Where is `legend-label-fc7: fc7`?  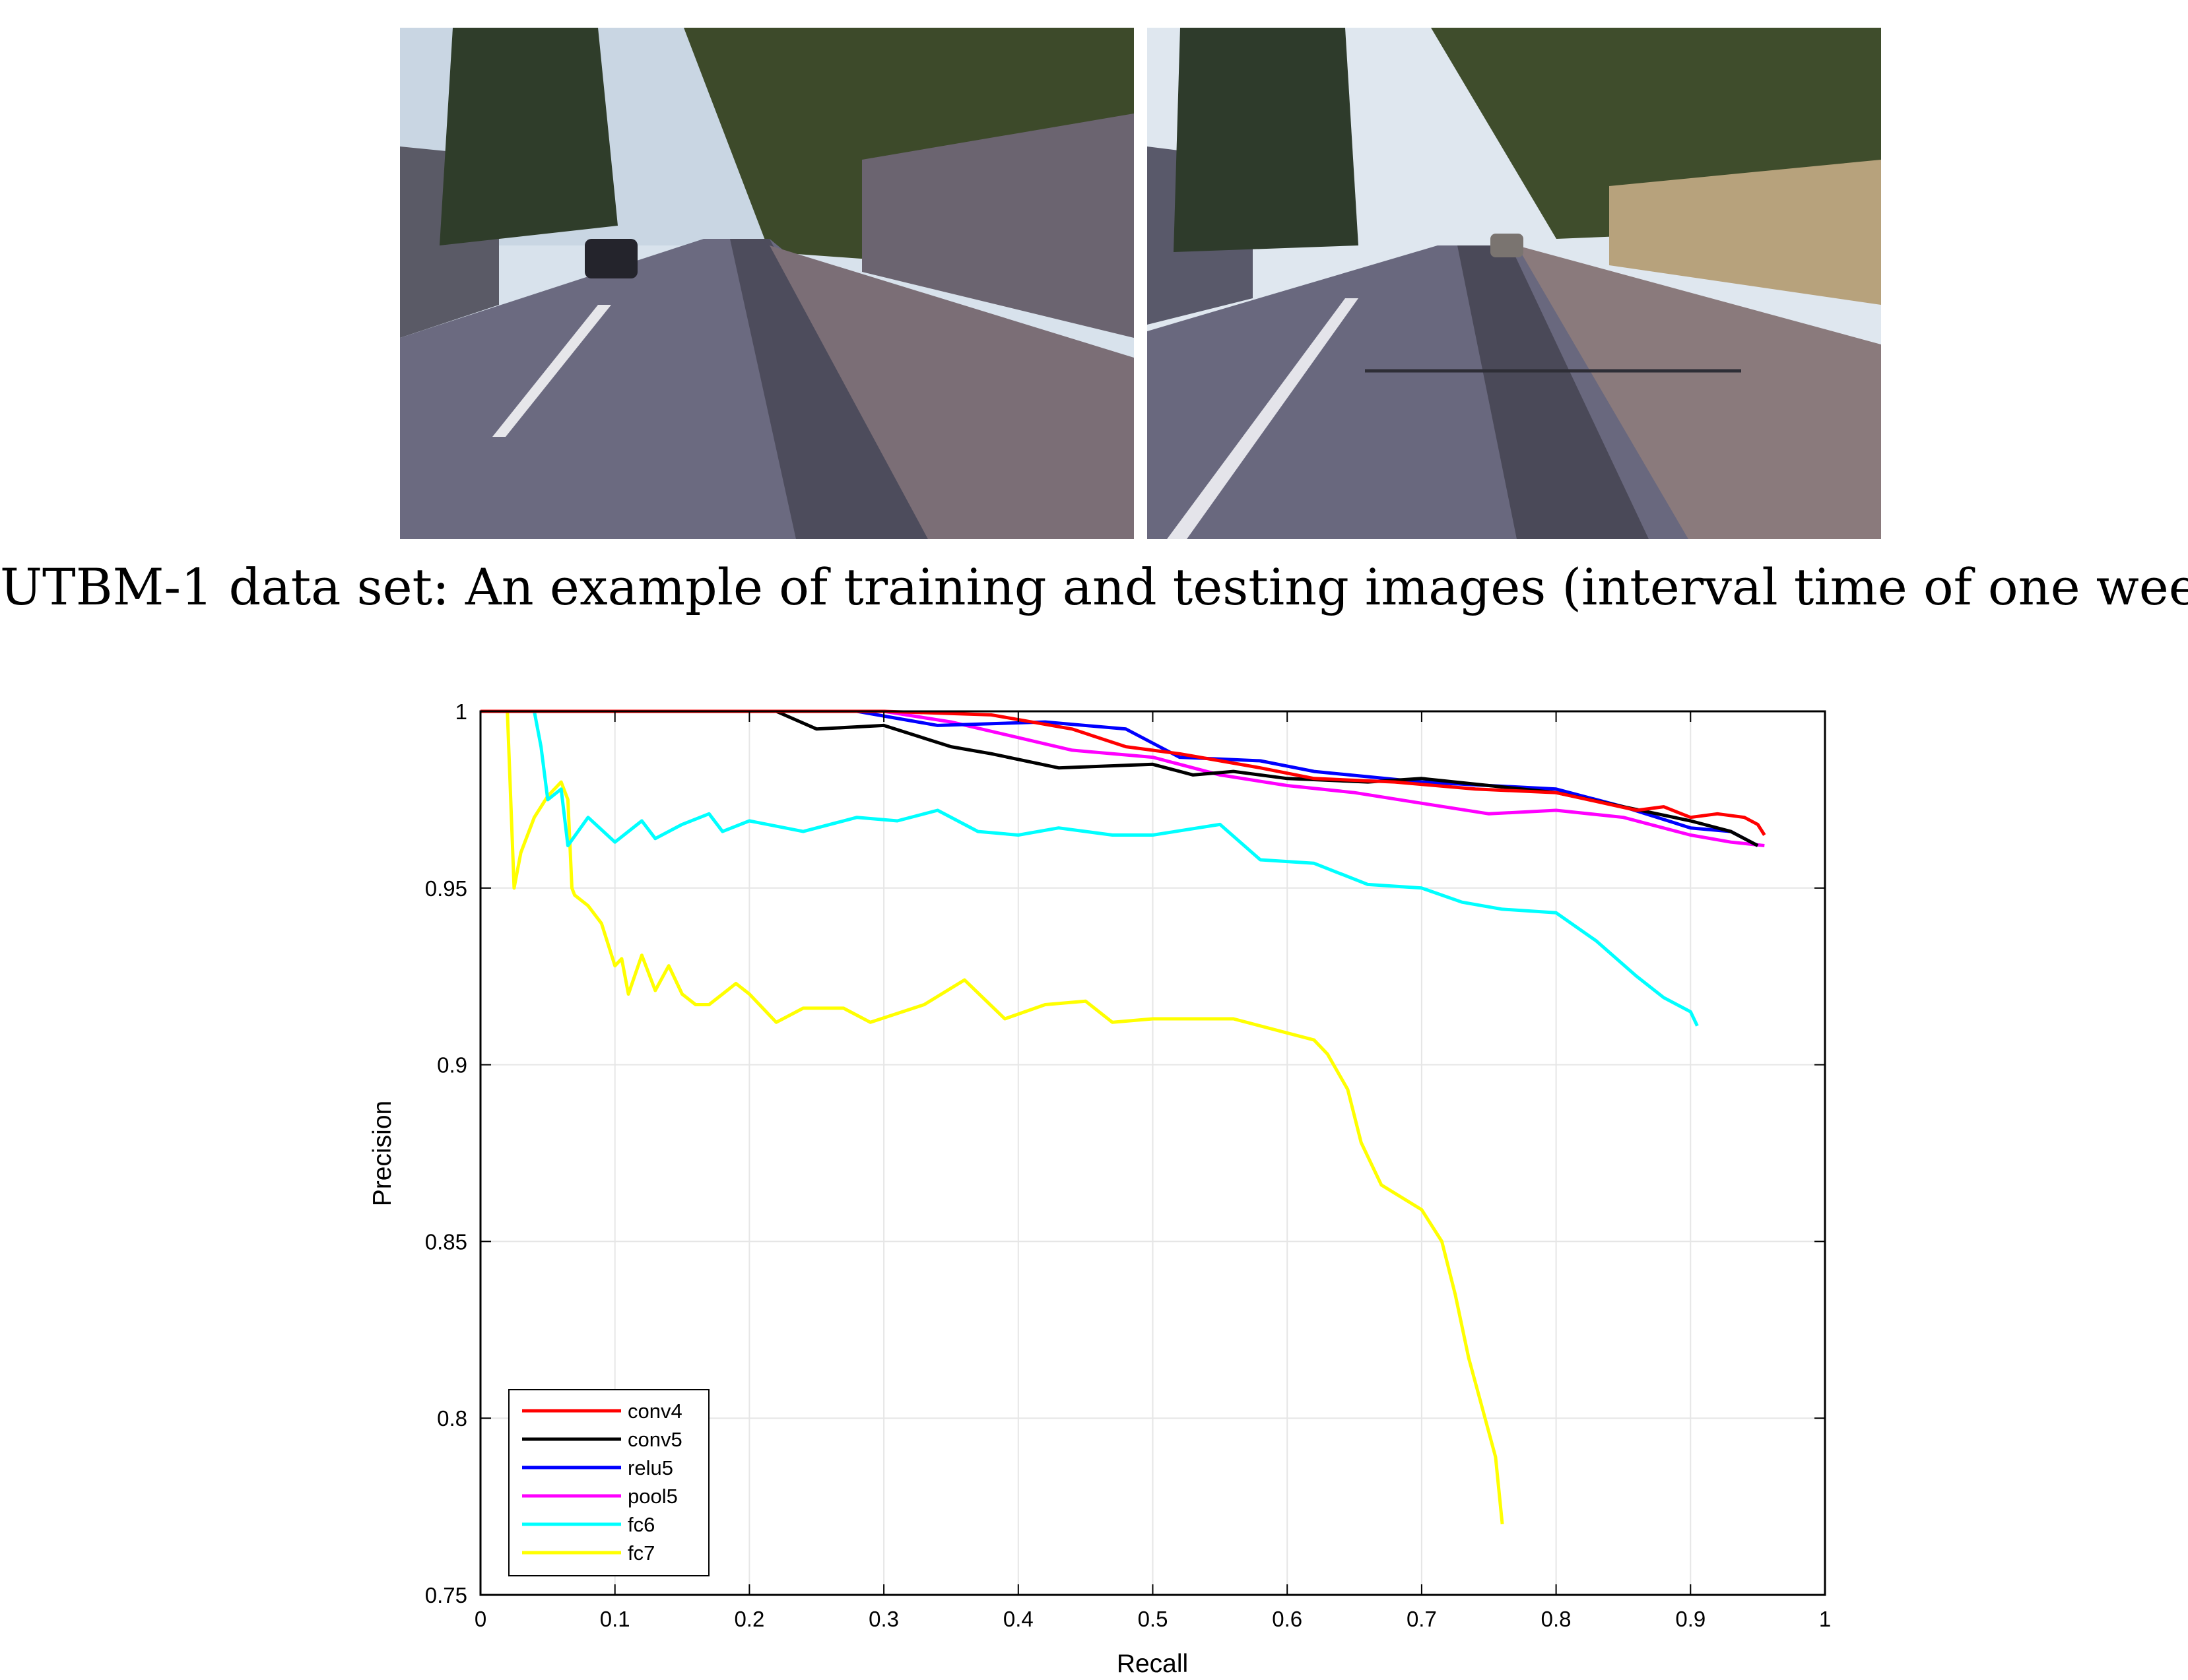
legend-label-fc7: fc7 is located at coordinates (641, 1553).